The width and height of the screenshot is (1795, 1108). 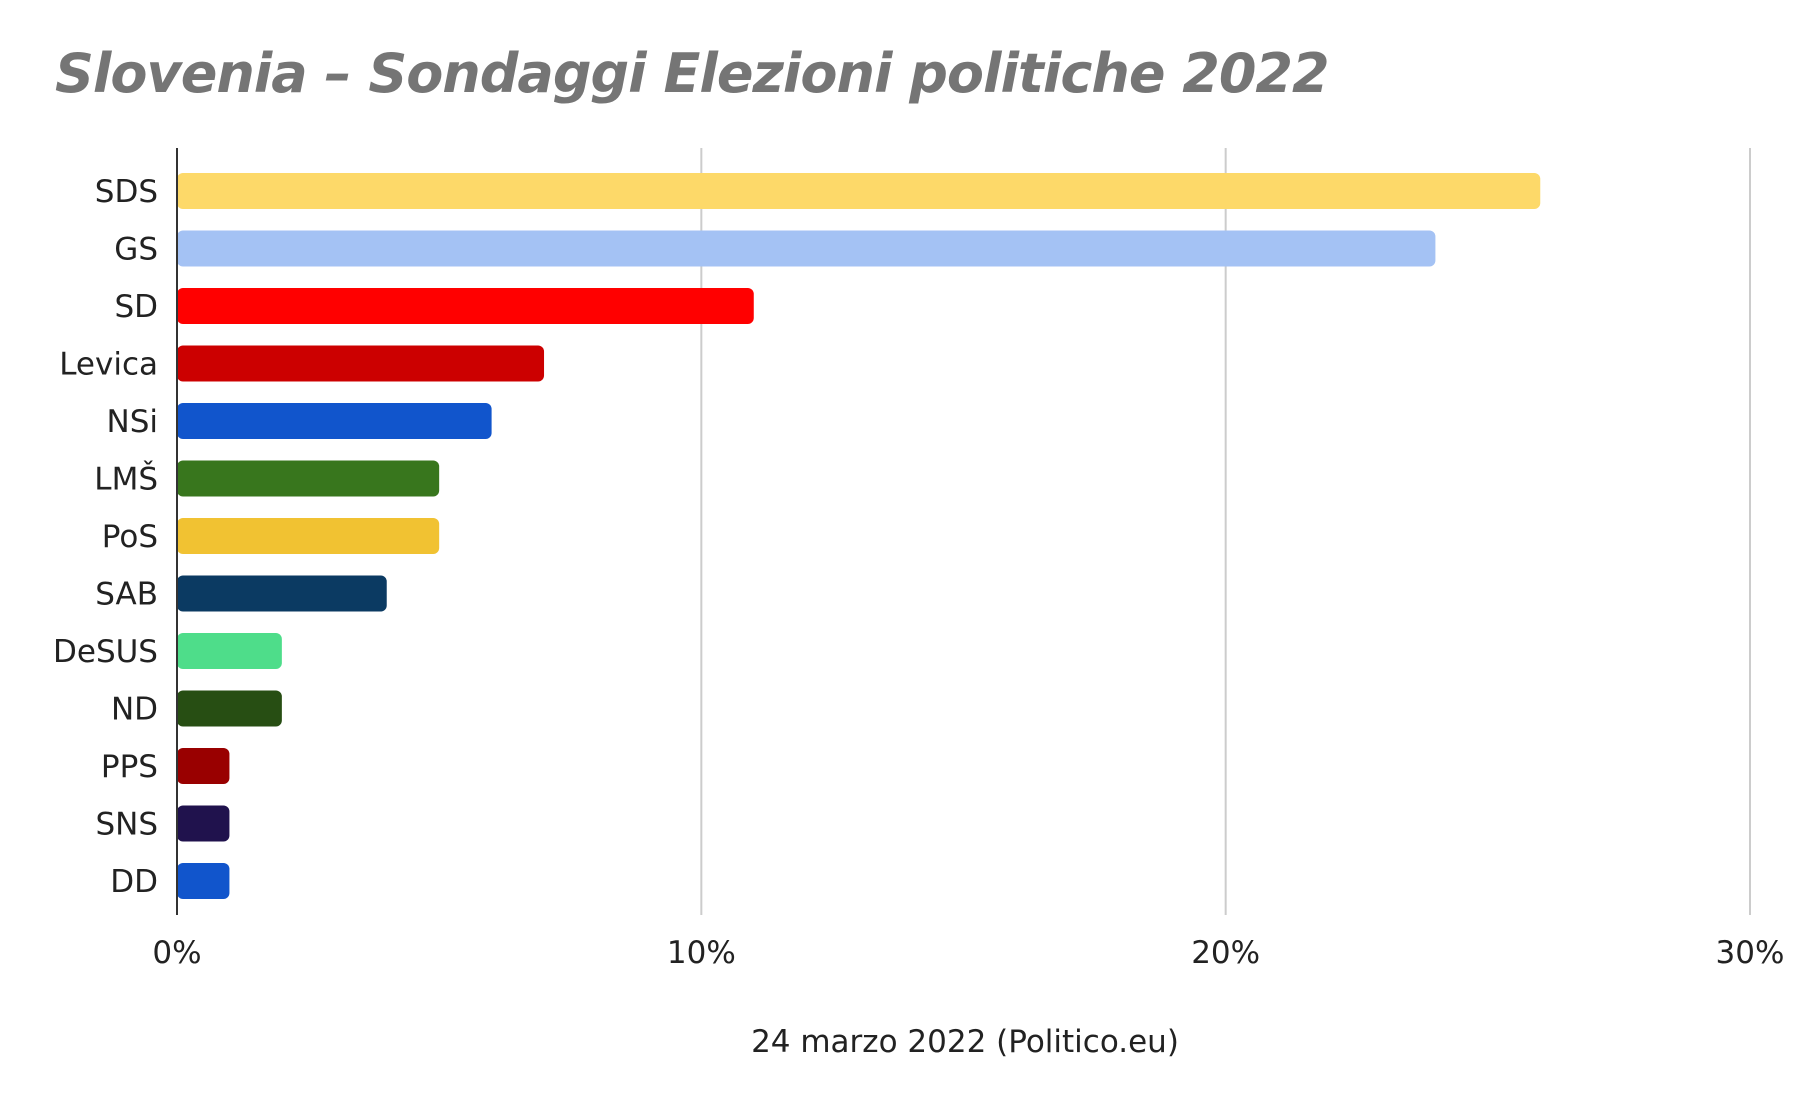 What do you see at coordinates (859, 191) in the screenshot?
I see `bar-sds` at bounding box center [859, 191].